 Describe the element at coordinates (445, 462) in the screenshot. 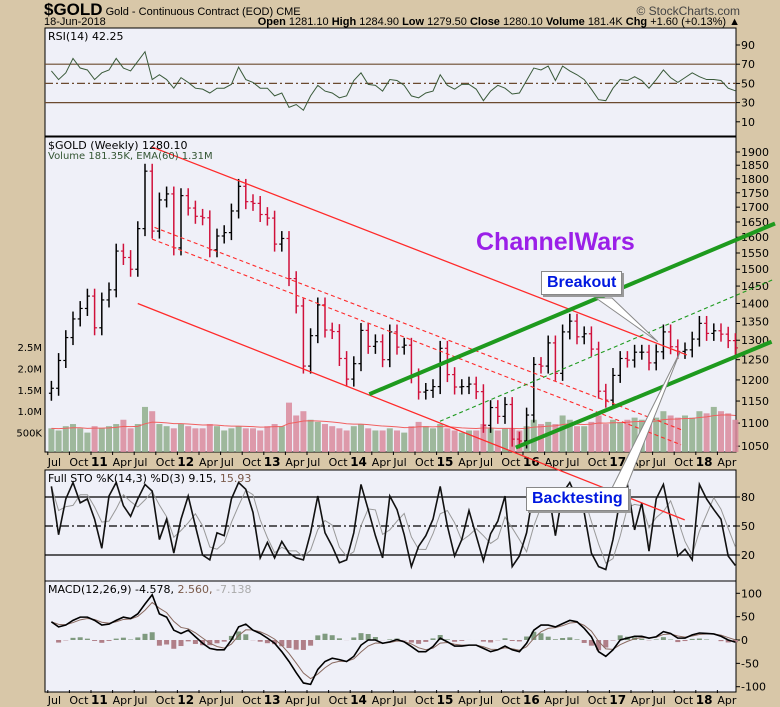

I see `x-axis-label: 15` at that location.